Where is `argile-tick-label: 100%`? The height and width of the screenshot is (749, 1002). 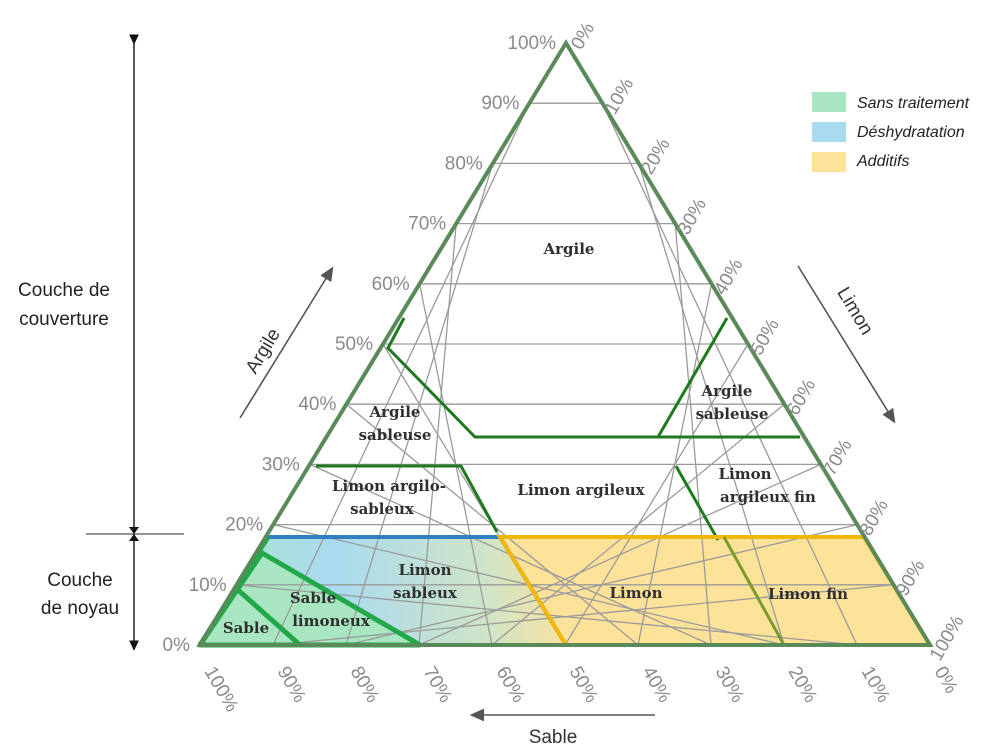 argile-tick-label: 100% is located at coordinates (531, 43).